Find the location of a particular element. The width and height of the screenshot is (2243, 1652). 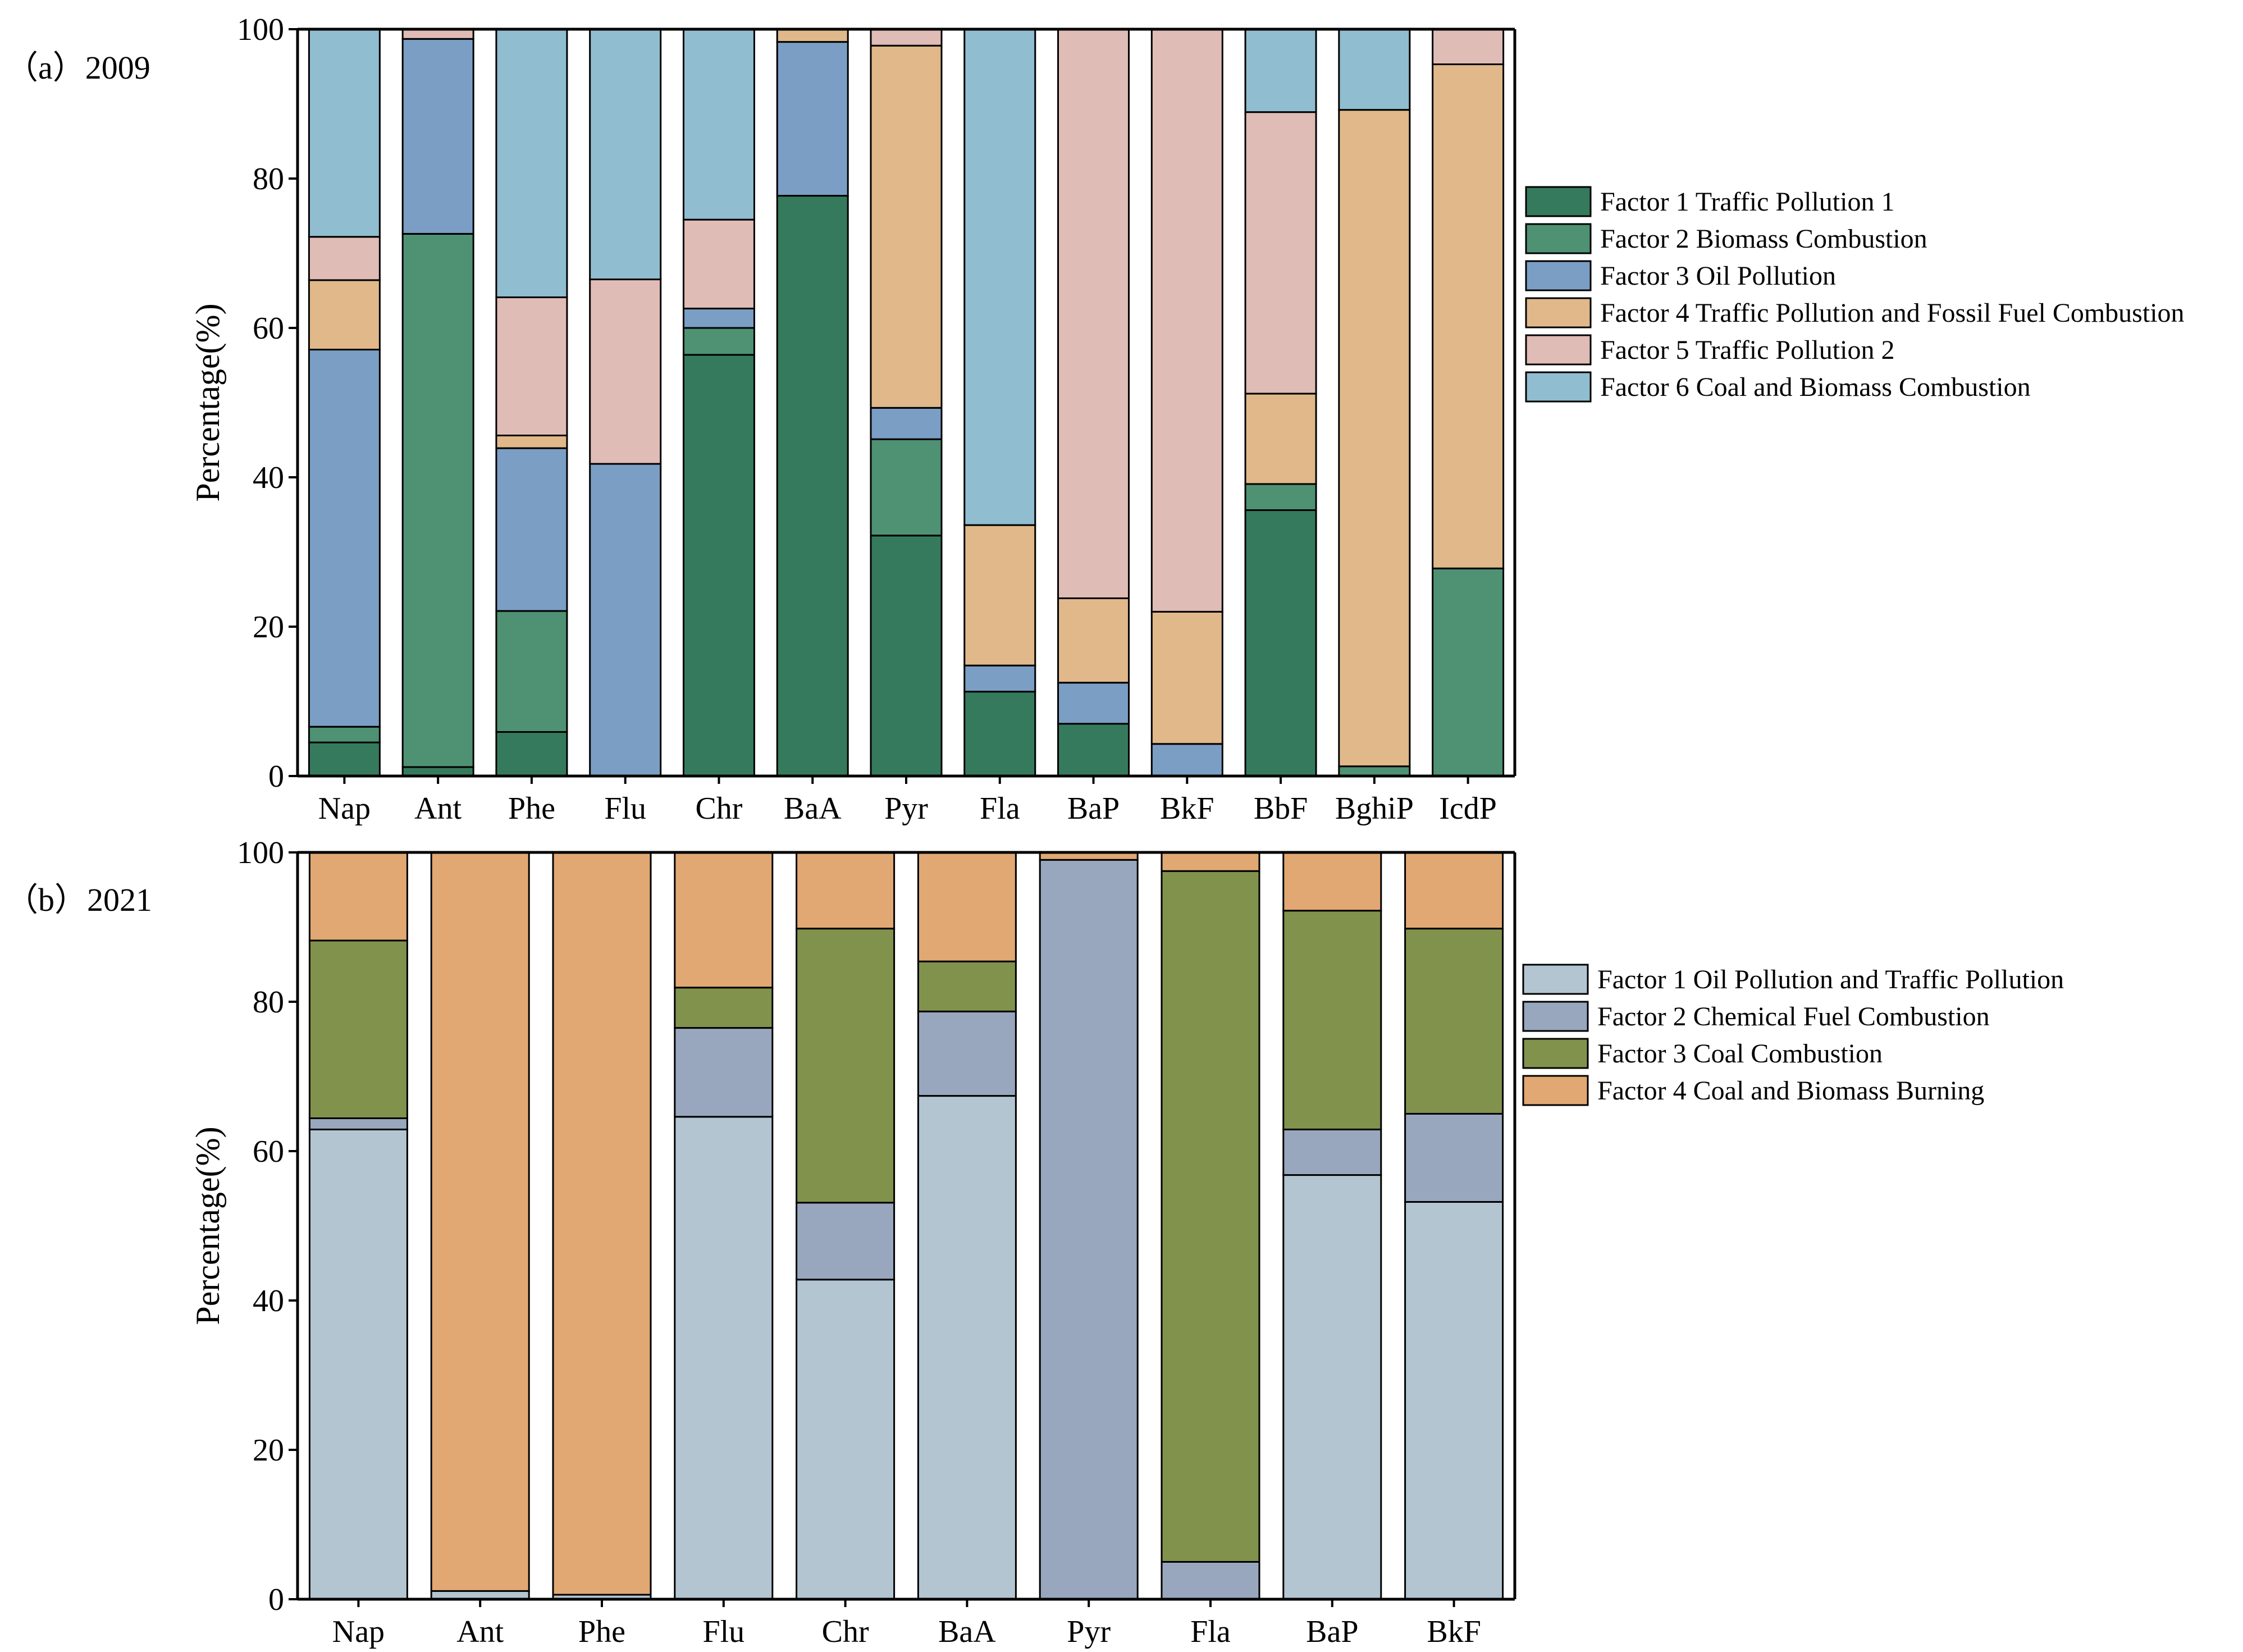

x-tick-label-bbf: BbF is located at coordinates (1281, 808).